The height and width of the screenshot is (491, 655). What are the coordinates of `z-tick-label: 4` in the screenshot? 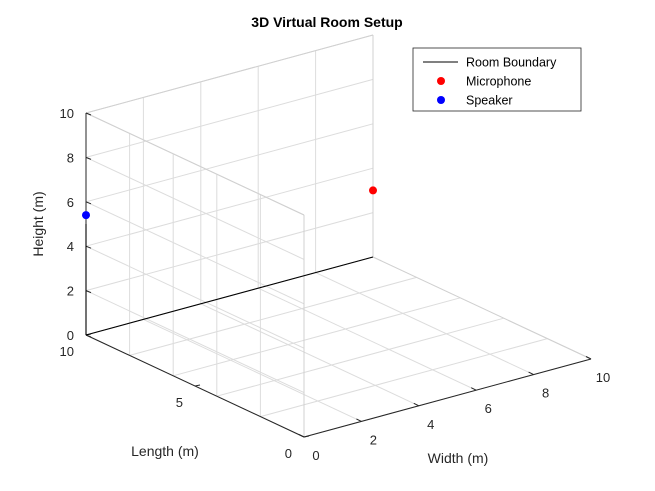 It's located at (70, 246).